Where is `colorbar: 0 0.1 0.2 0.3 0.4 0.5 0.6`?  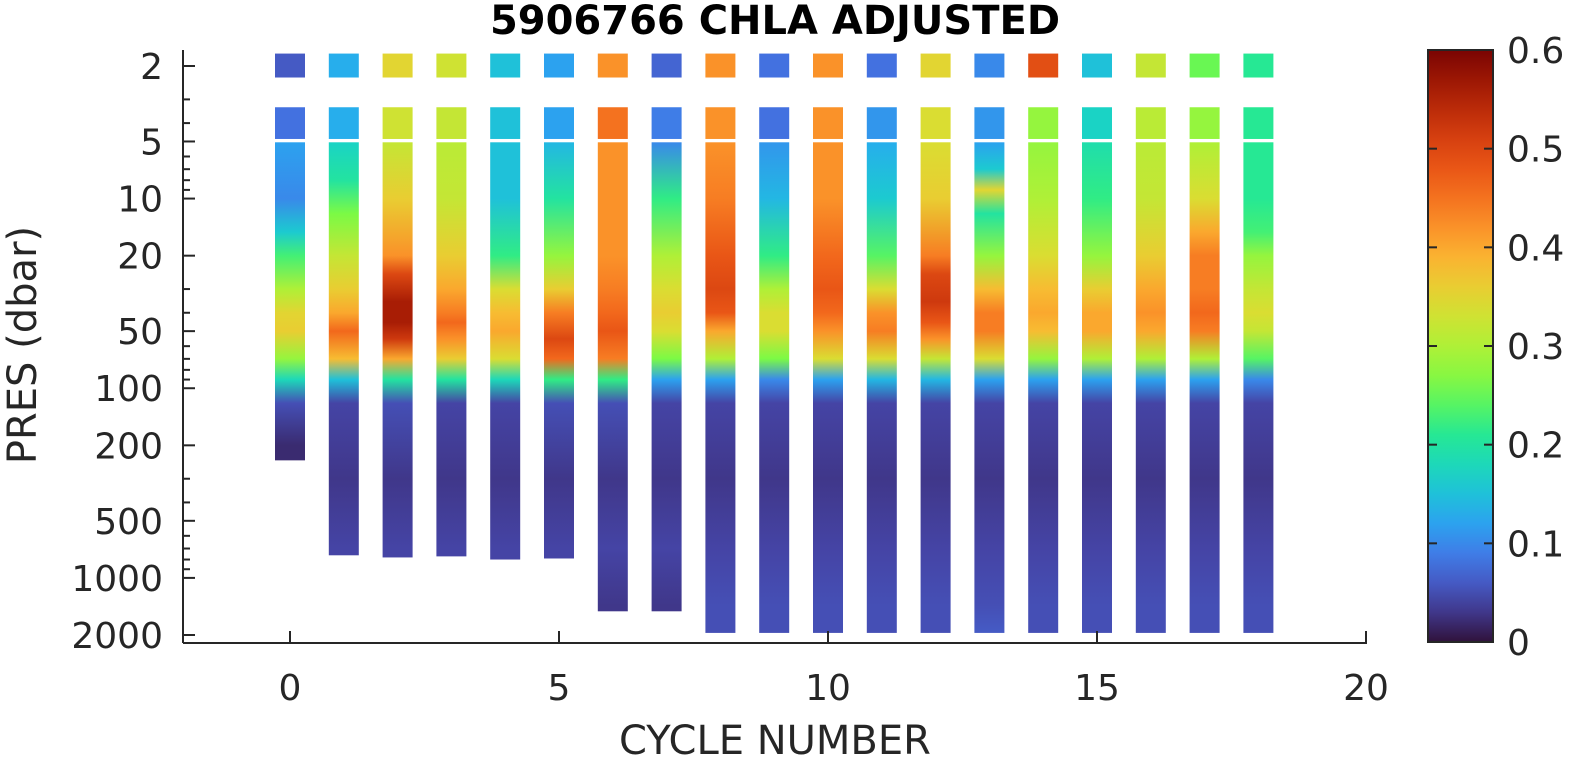 colorbar: 0 0.1 0.2 0.3 0.4 0.5 0.6 is located at coordinates (1495, 347).